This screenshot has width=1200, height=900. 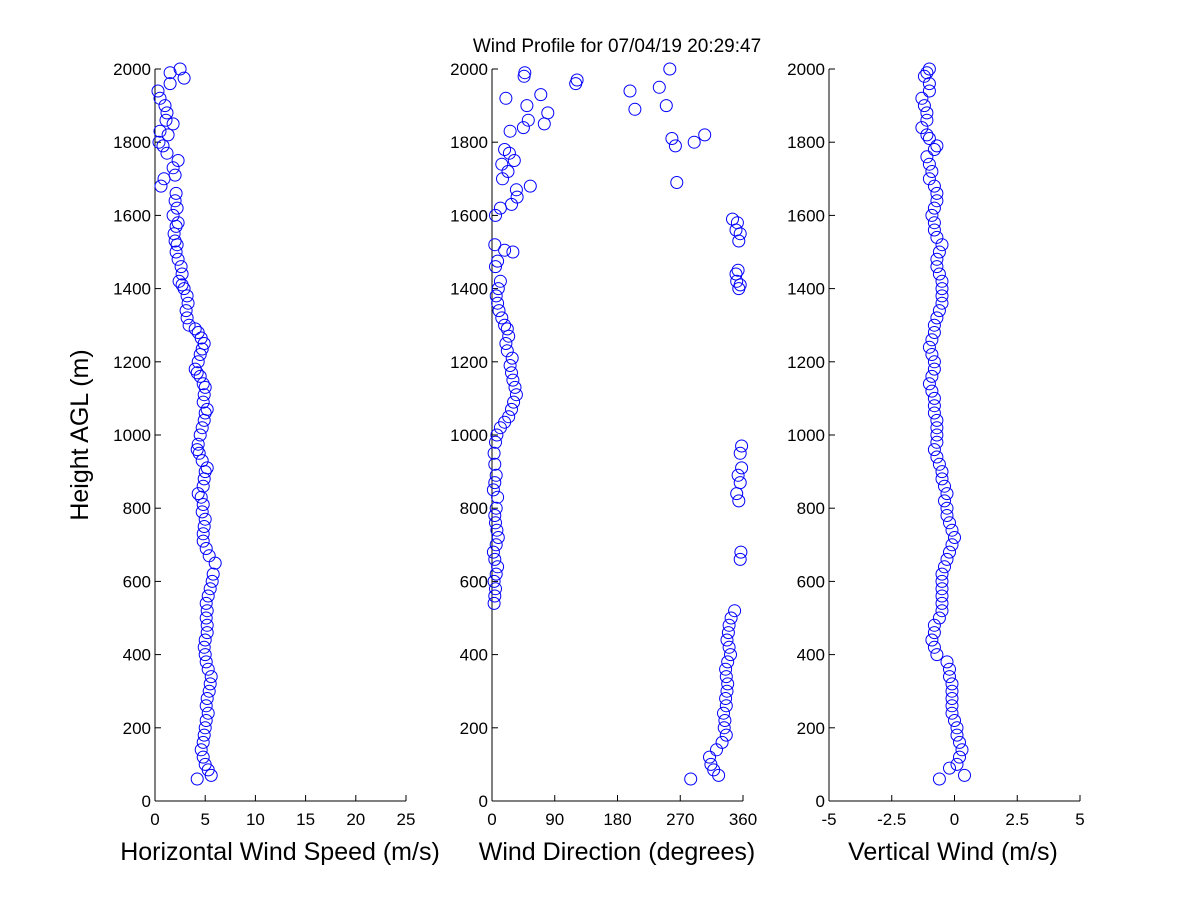 I want to click on x-tick-label: 360, so click(x=743, y=819).